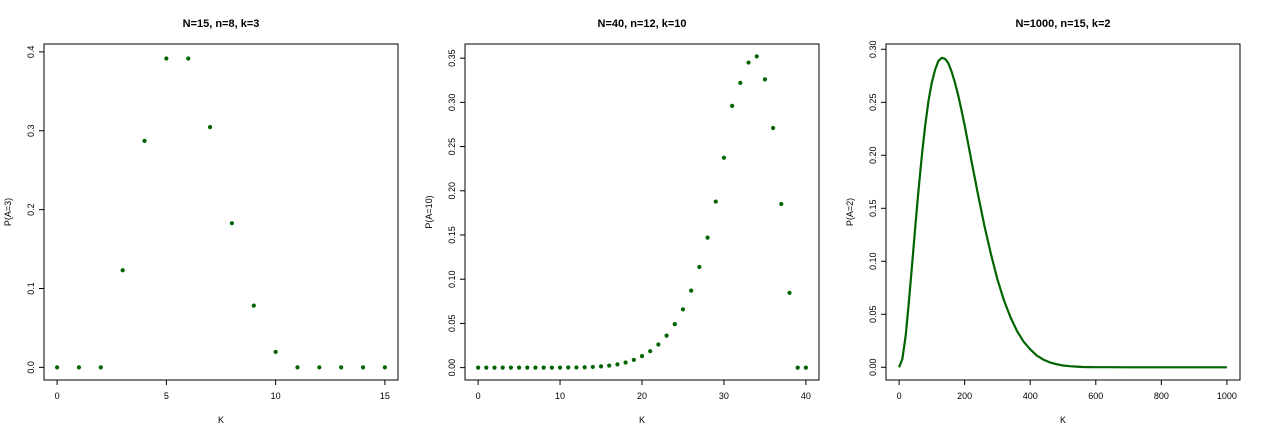 The width and height of the screenshot is (1263, 437). I want to click on panel-1-xtick-label-3: 15, so click(385, 396).